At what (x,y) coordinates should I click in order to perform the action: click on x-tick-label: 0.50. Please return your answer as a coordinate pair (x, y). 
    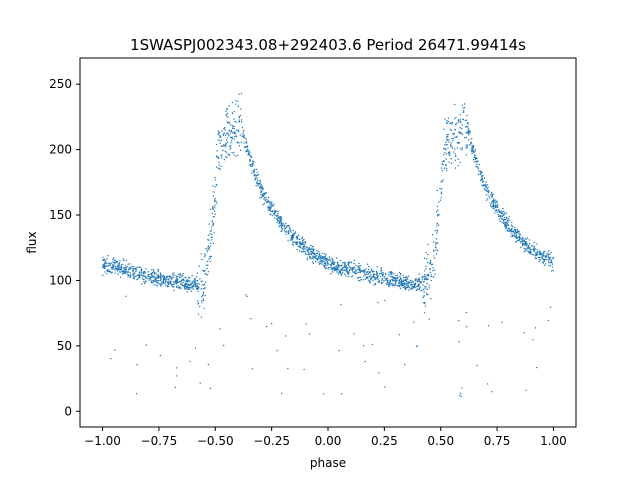
    Looking at the image, I should click on (440, 441).